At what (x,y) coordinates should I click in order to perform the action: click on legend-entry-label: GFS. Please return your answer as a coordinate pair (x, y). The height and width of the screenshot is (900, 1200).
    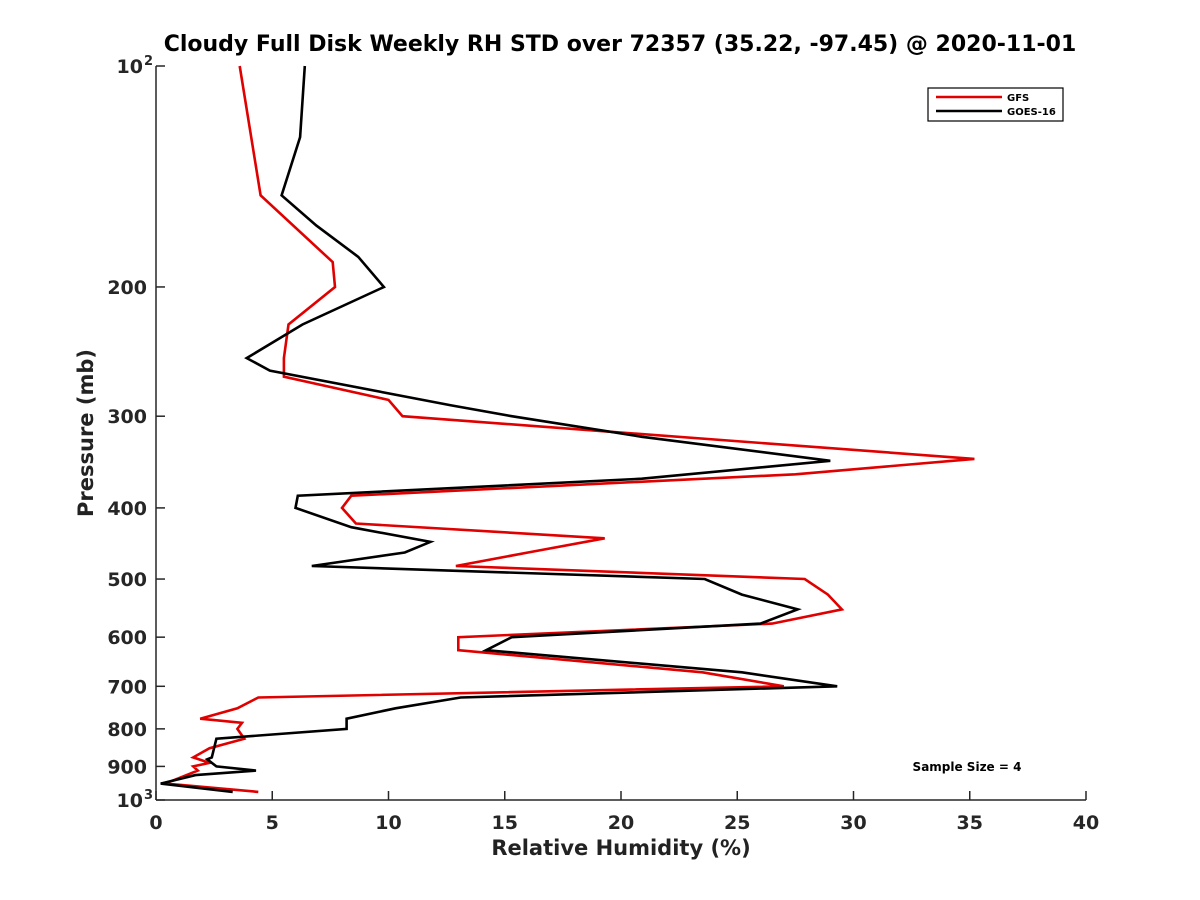
    Looking at the image, I should click on (1018, 98).